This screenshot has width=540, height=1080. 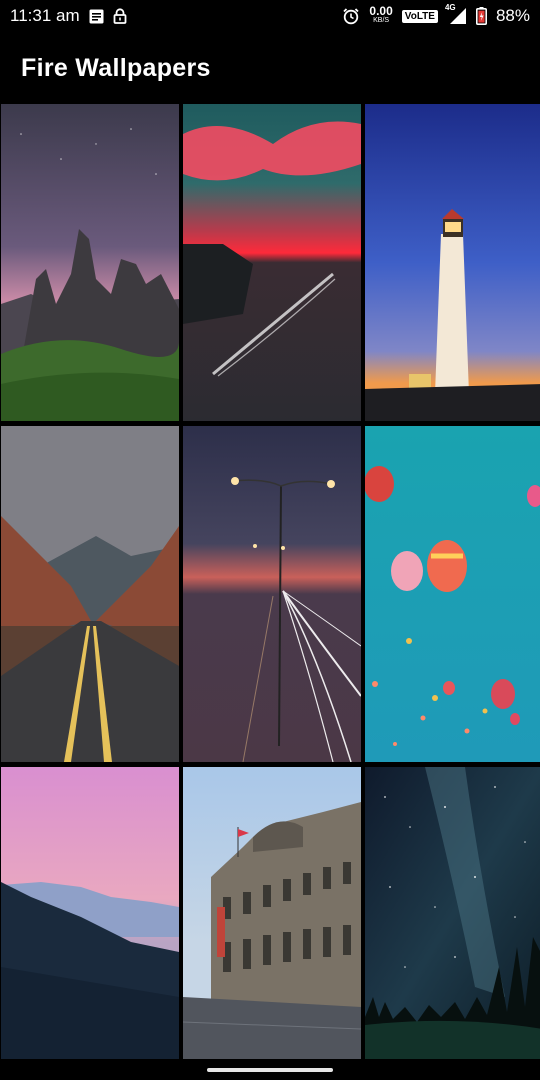 What do you see at coordinates (270, 16) in the screenshot?
I see `status-bar: 11:31 am 0.00 KB/S VoLTE 4G 88%` at bounding box center [270, 16].